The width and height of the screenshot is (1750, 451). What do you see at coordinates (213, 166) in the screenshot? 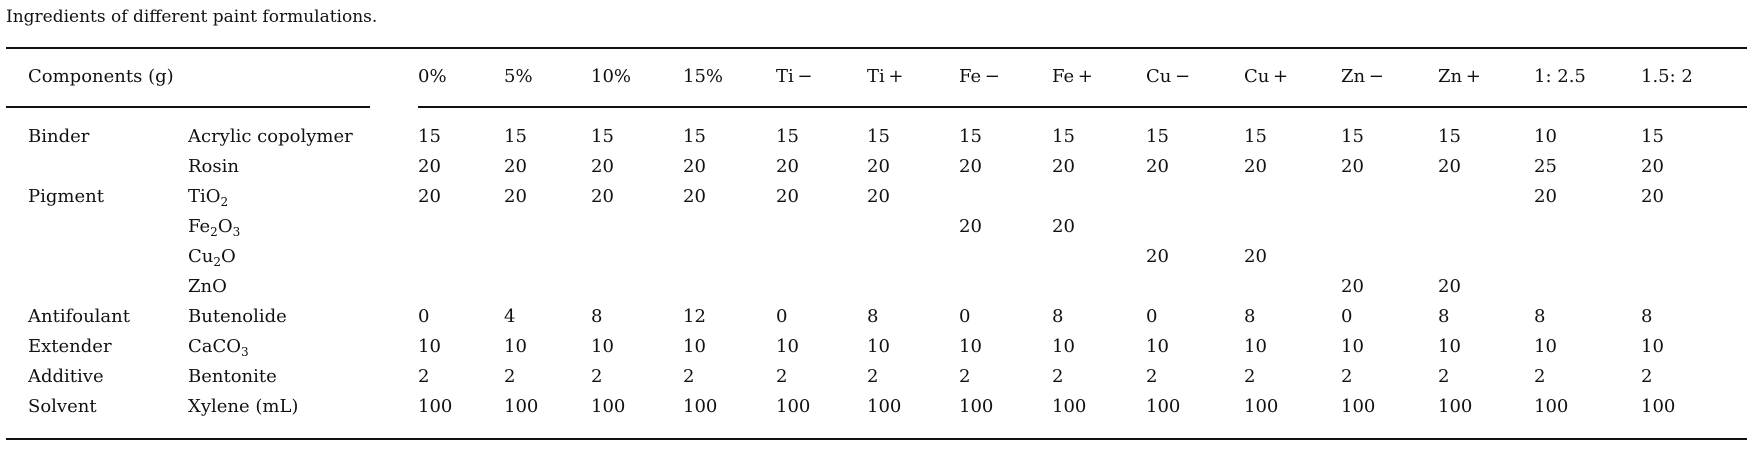
I see `row-component: Rosin` at bounding box center [213, 166].